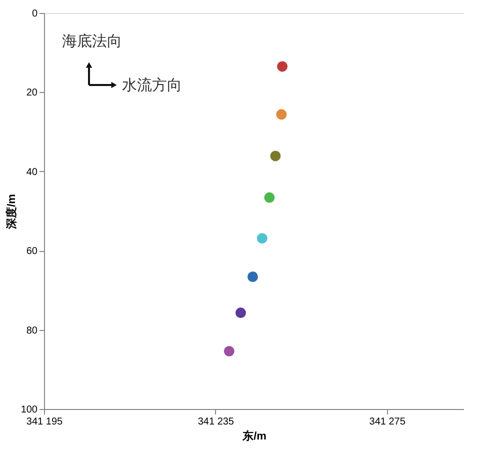 This screenshot has width=489, height=466. Describe the element at coordinates (32, 330) in the screenshot. I see `y-tick-label: 80` at that location.